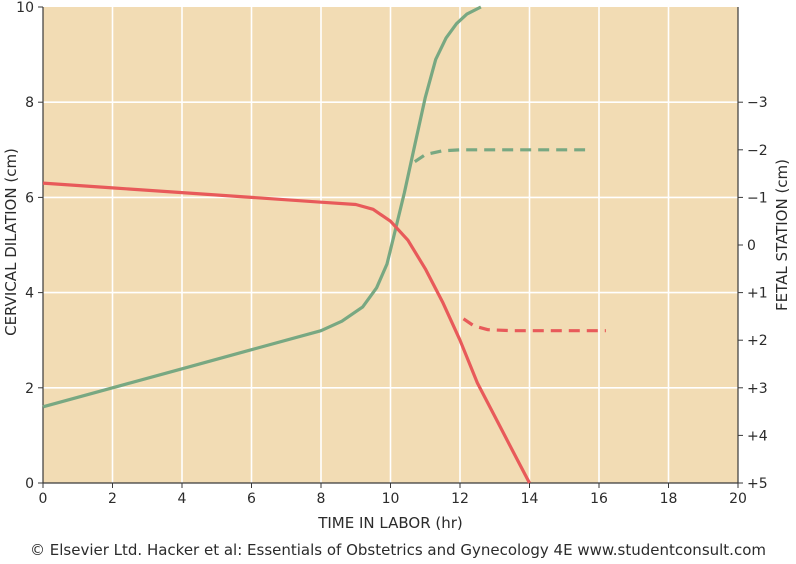 The image size is (796, 564). I want to click on x-tick-label: 10, so click(391, 499).